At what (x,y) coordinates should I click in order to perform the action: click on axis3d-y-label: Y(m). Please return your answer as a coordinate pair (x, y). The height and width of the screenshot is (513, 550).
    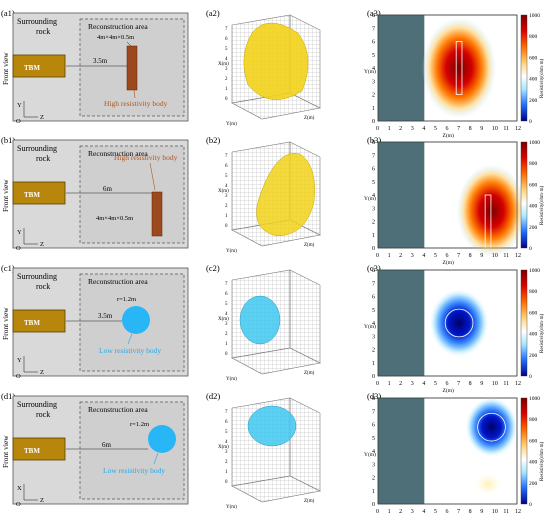
    Looking at the image, I should click on (231, 379).